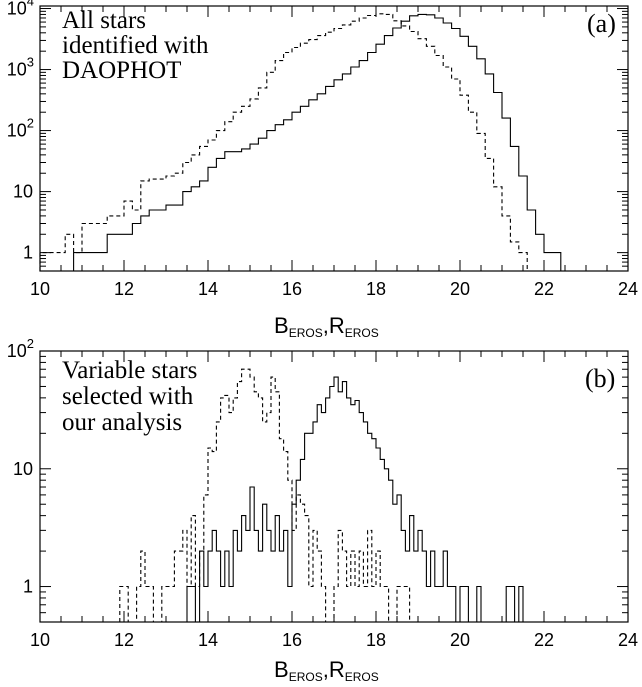 The width and height of the screenshot is (642, 687). Describe the element at coordinates (306, 333) in the screenshot. I see `panel-a-xlabel-b-sub: EROS` at that location.